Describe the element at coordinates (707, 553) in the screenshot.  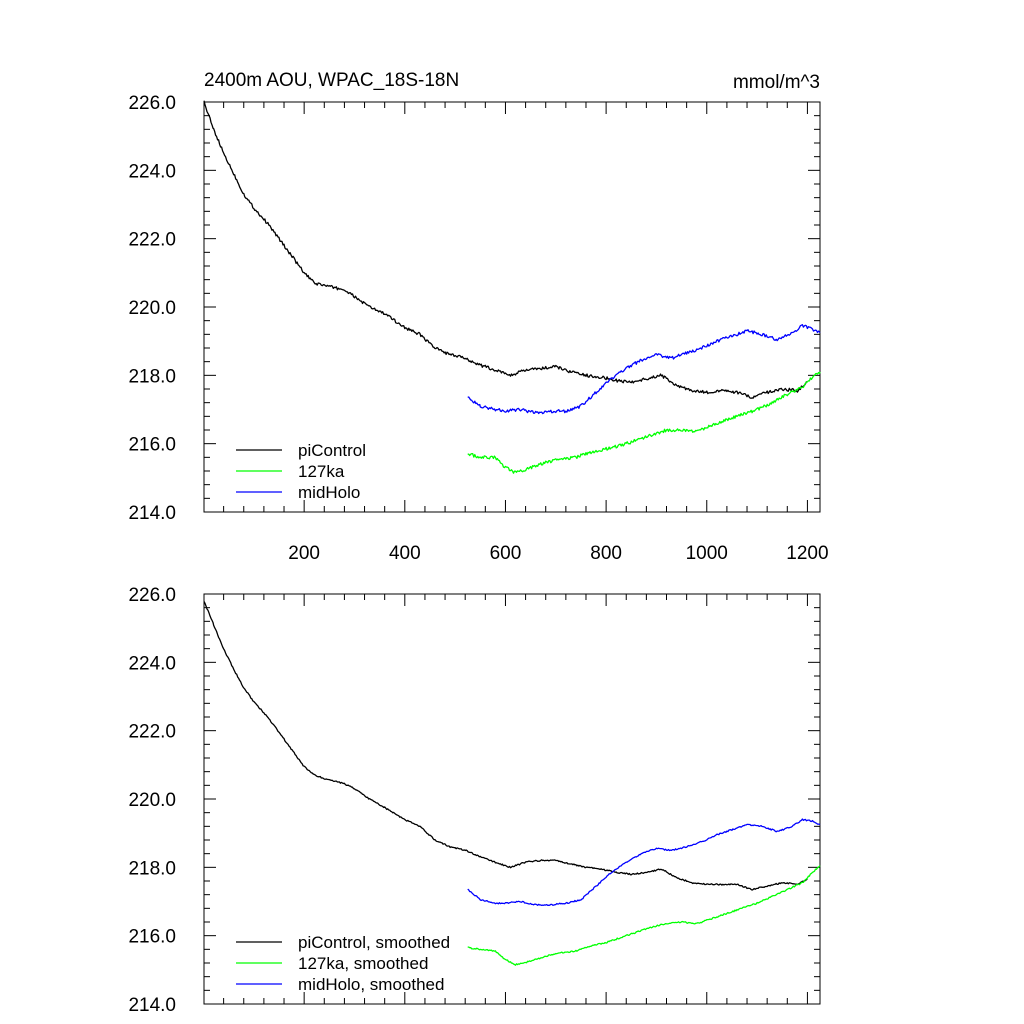
I see `x-tick-label: 1000` at that location.